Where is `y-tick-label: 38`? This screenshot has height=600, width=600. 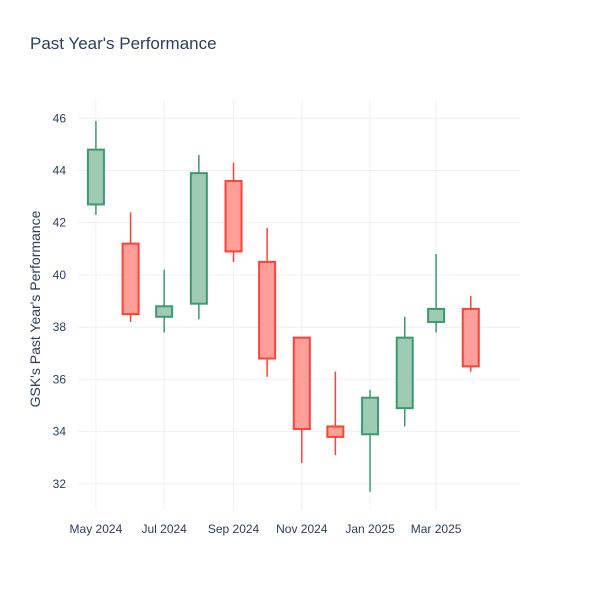
y-tick-label: 38 is located at coordinates (60, 327).